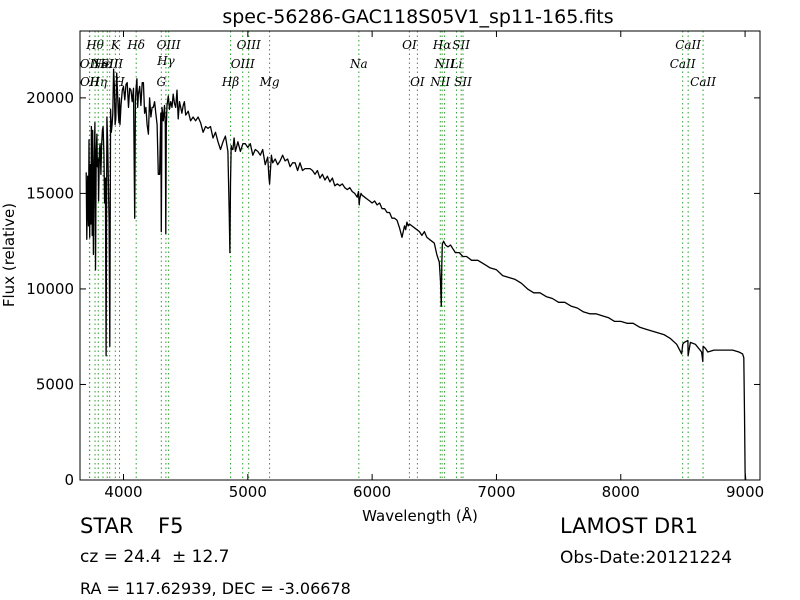 Image resolution: width=800 pixels, height=600 pixels. Describe the element at coordinates (55, 384) in the screenshot. I see `y-tick-label: 5000` at that location.